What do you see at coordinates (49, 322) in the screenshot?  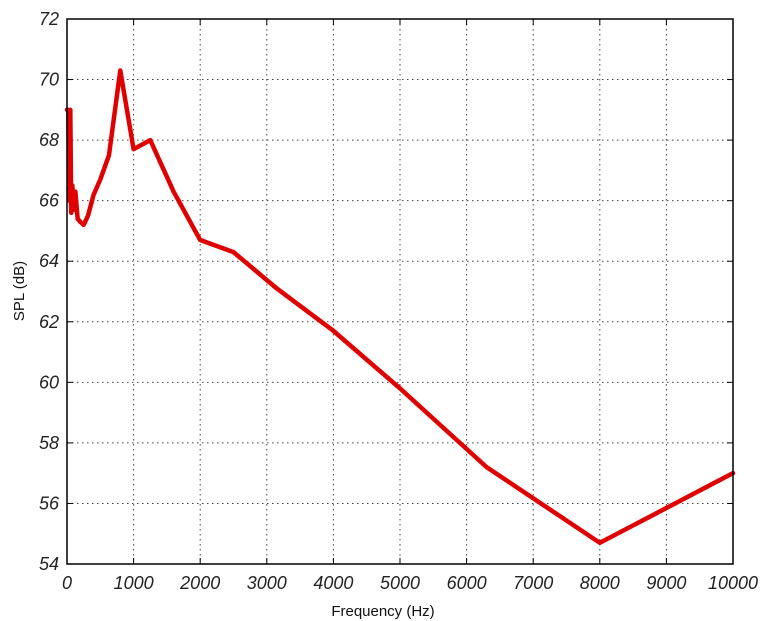 I see `y-tick-label: 62` at bounding box center [49, 322].